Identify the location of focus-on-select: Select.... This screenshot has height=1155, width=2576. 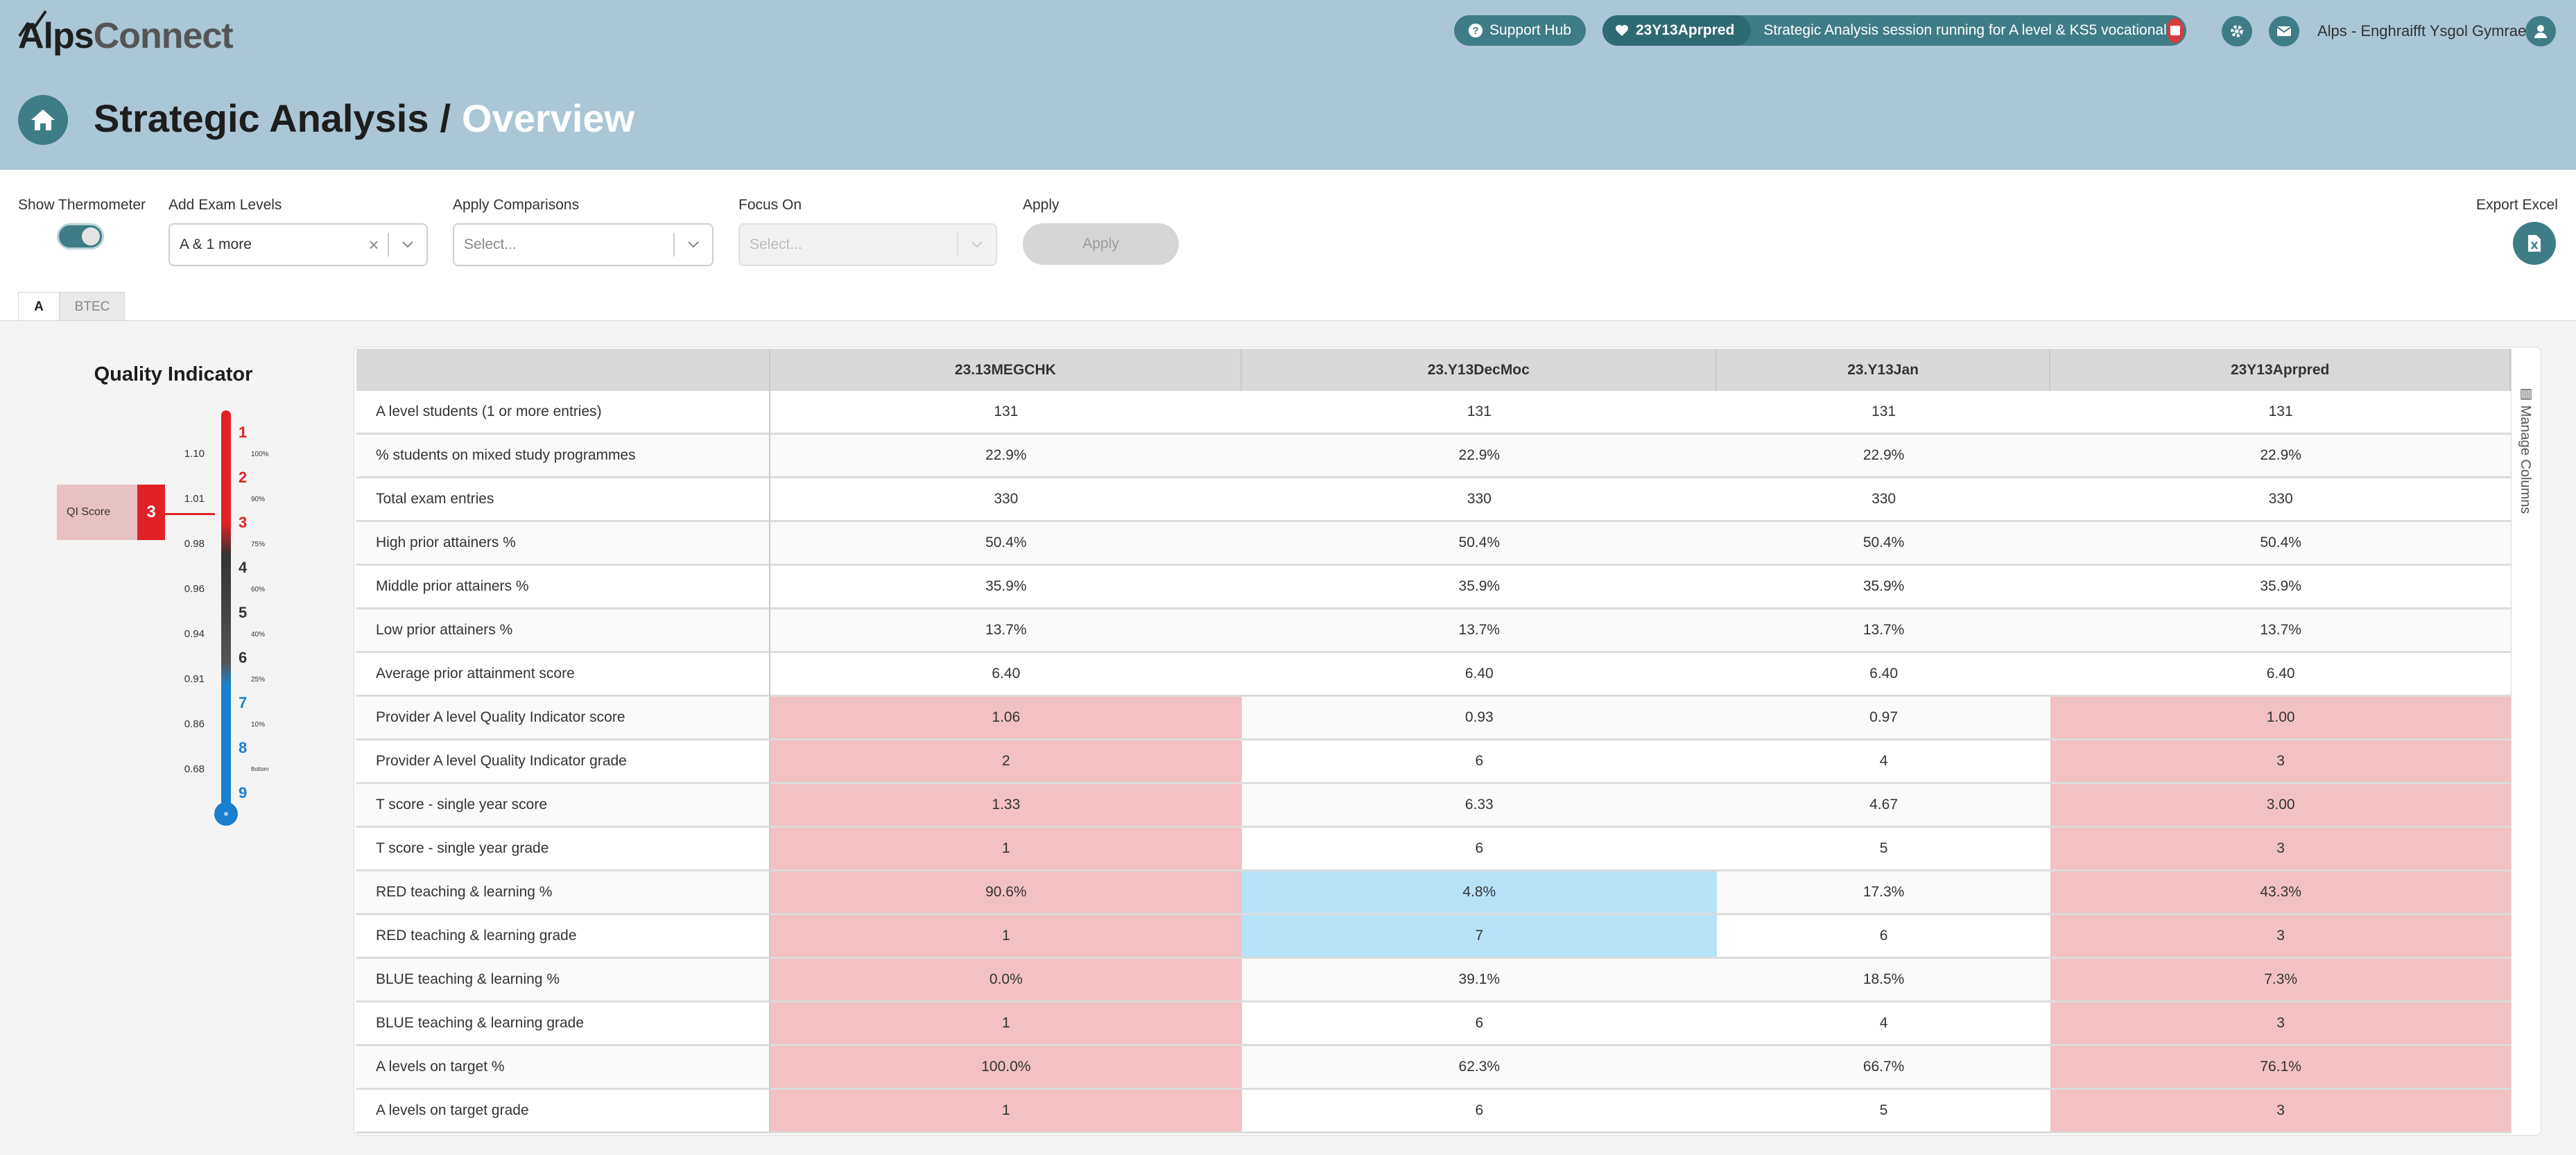
(867, 244).